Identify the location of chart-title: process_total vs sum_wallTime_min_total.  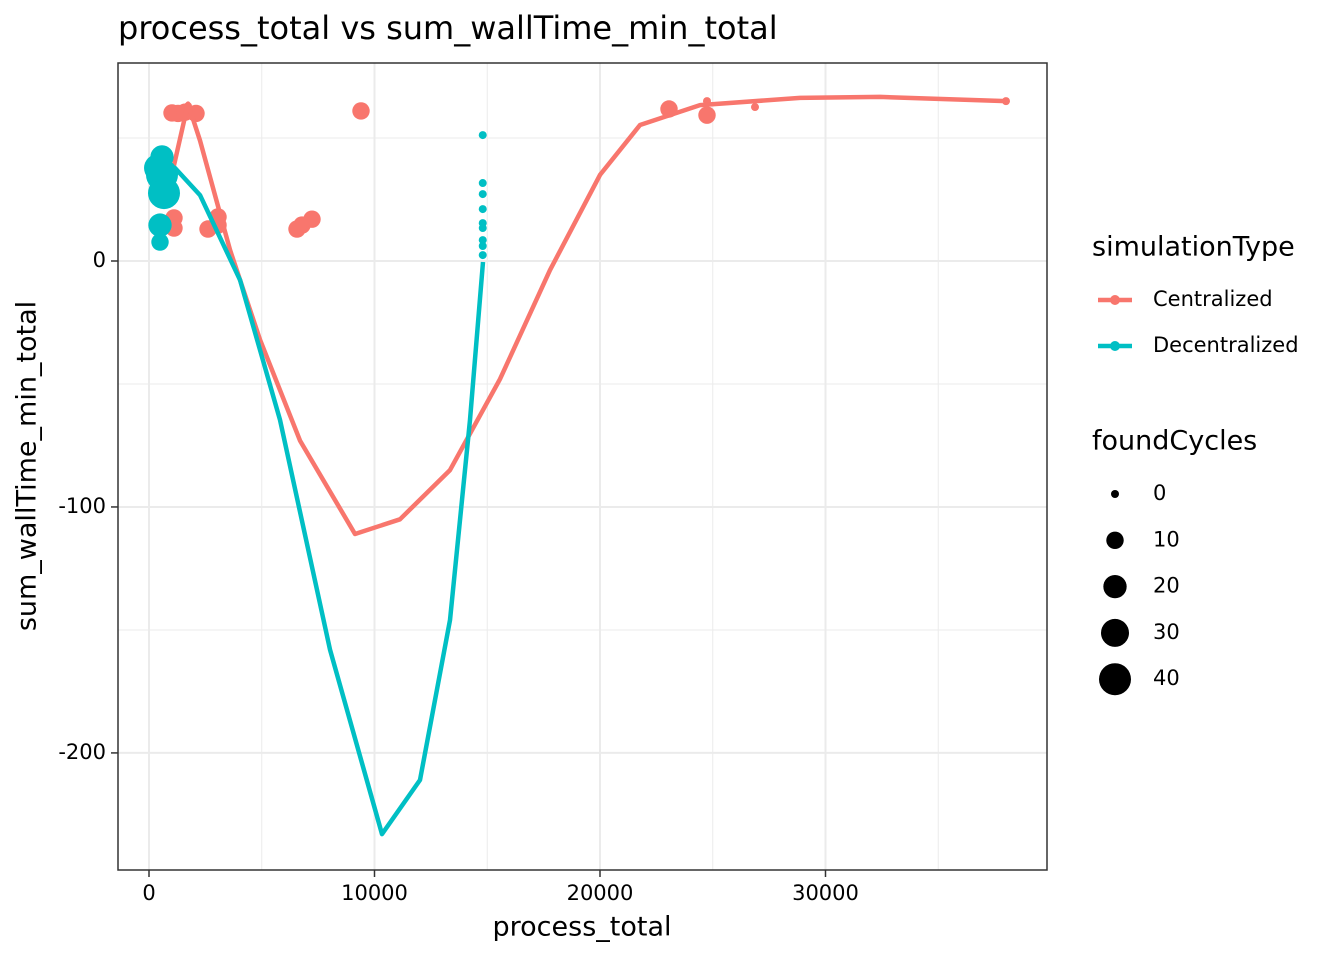
(448, 28).